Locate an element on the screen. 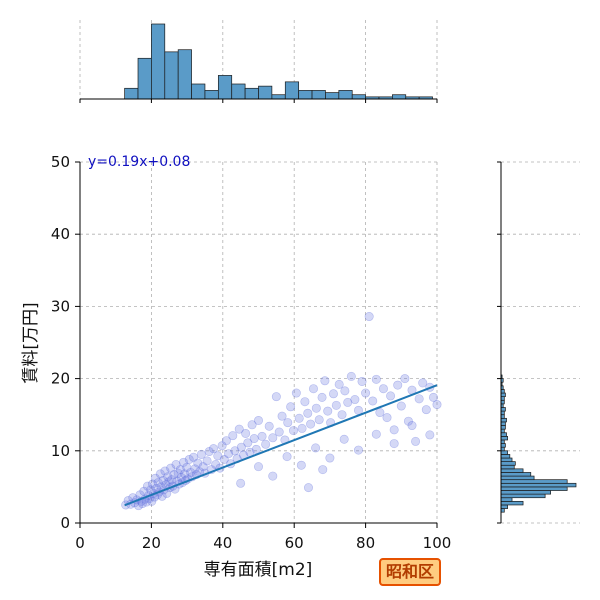  y-tick-label: 50 is located at coordinates (60, 162).